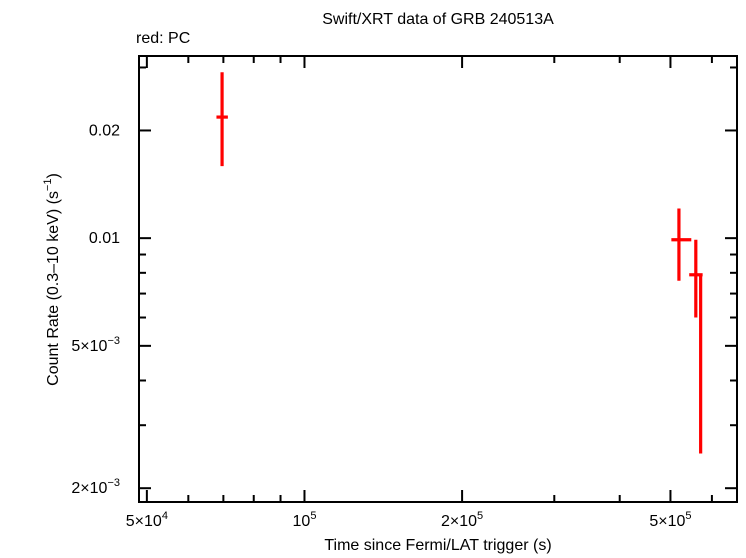 The width and height of the screenshot is (746, 558). Describe the element at coordinates (52, 279) in the screenshot. I see `y-axis-title: Count Rate (0.3–10 keV) (s−1)` at that location.